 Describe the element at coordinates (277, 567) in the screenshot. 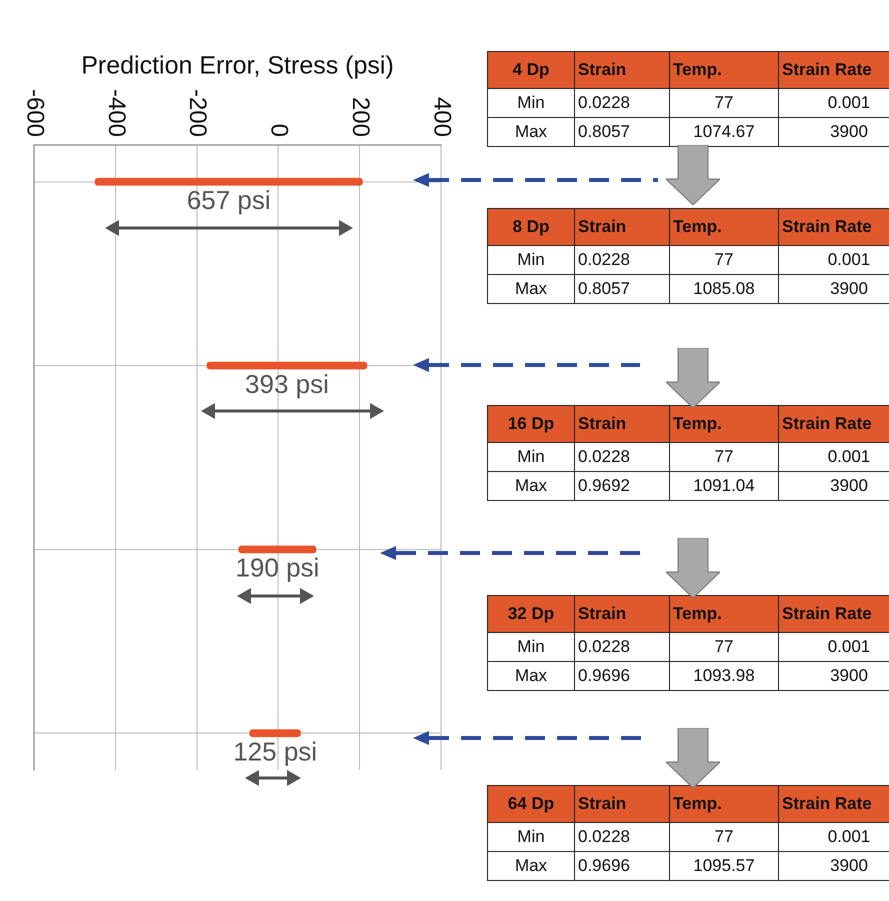

I see `data-label: 190 psi` at that location.